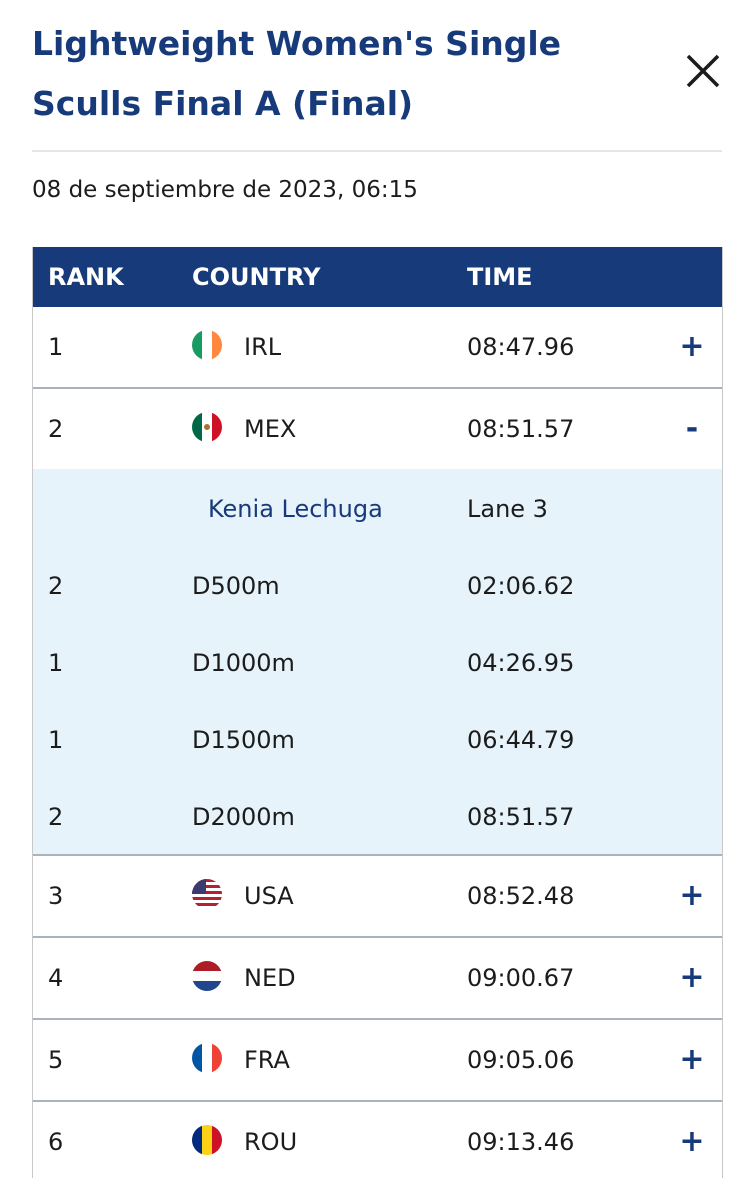 Image resolution: width=753 pixels, height=1200 pixels. I want to click on result-row: 3 USA 08:52.48 +, so click(377, 897).